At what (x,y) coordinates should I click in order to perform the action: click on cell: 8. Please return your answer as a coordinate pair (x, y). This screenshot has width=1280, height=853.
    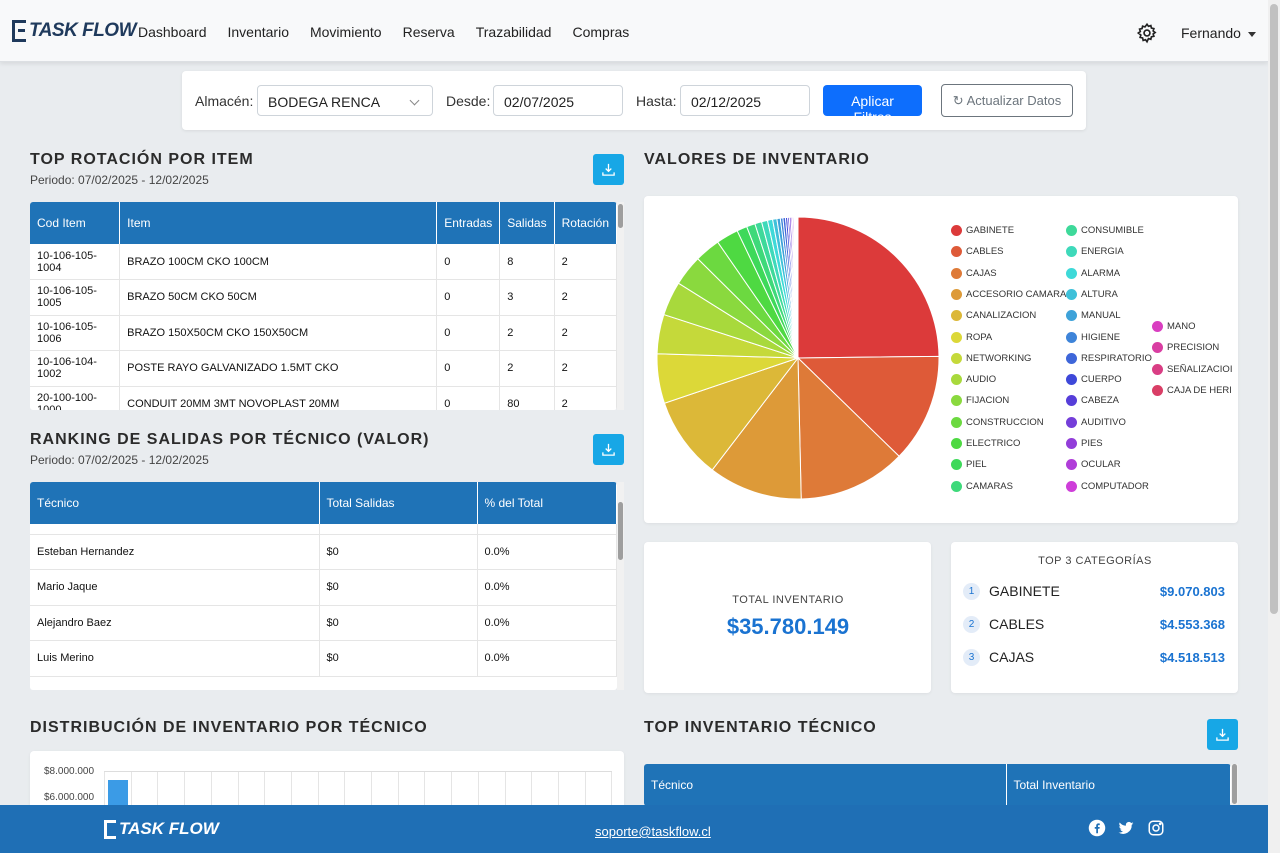
    Looking at the image, I should click on (527, 262).